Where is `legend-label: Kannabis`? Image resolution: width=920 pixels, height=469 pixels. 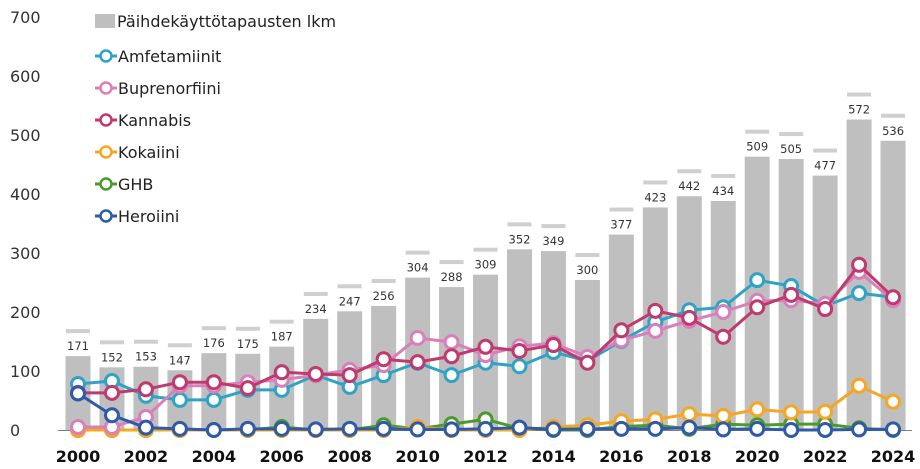
legend-label: Kannabis is located at coordinates (154, 120).